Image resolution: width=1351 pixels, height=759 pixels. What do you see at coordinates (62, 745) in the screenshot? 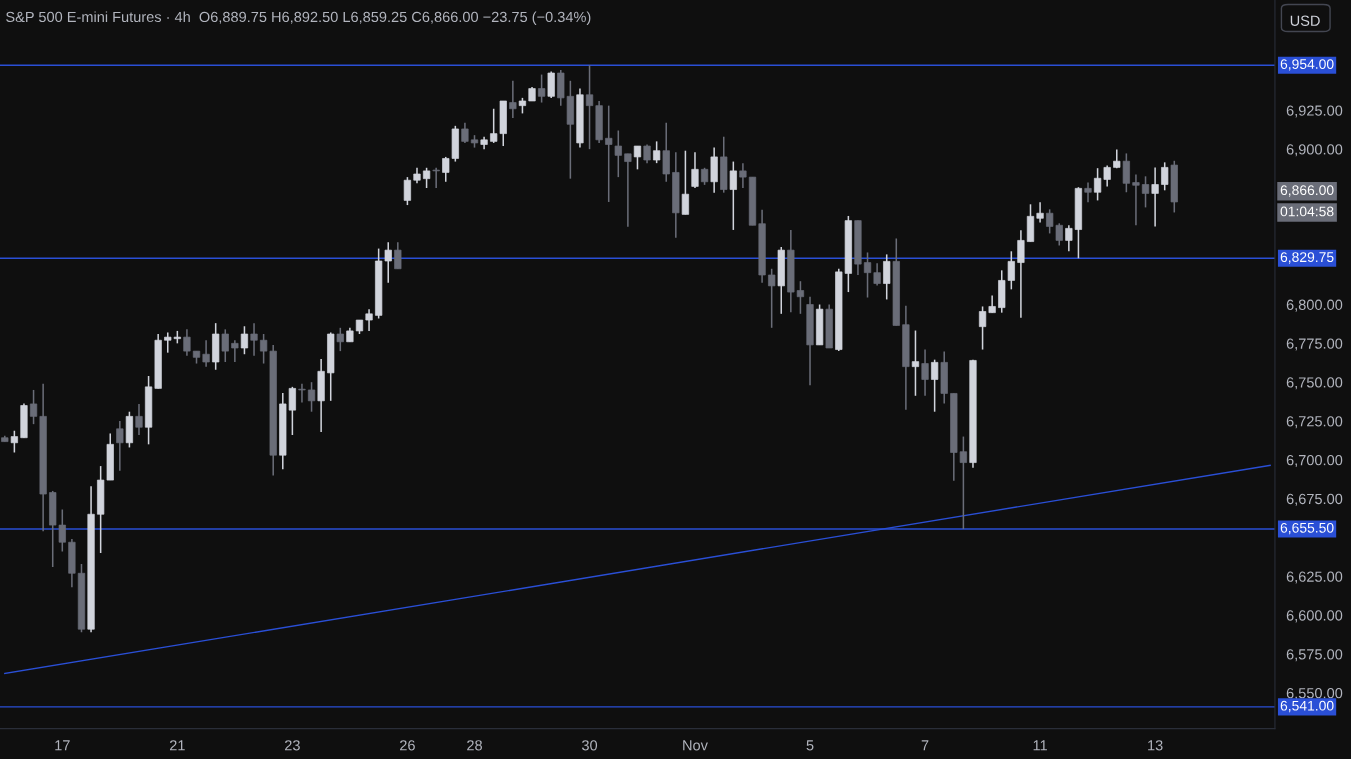
I see `x-tick-label: 17` at bounding box center [62, 745].